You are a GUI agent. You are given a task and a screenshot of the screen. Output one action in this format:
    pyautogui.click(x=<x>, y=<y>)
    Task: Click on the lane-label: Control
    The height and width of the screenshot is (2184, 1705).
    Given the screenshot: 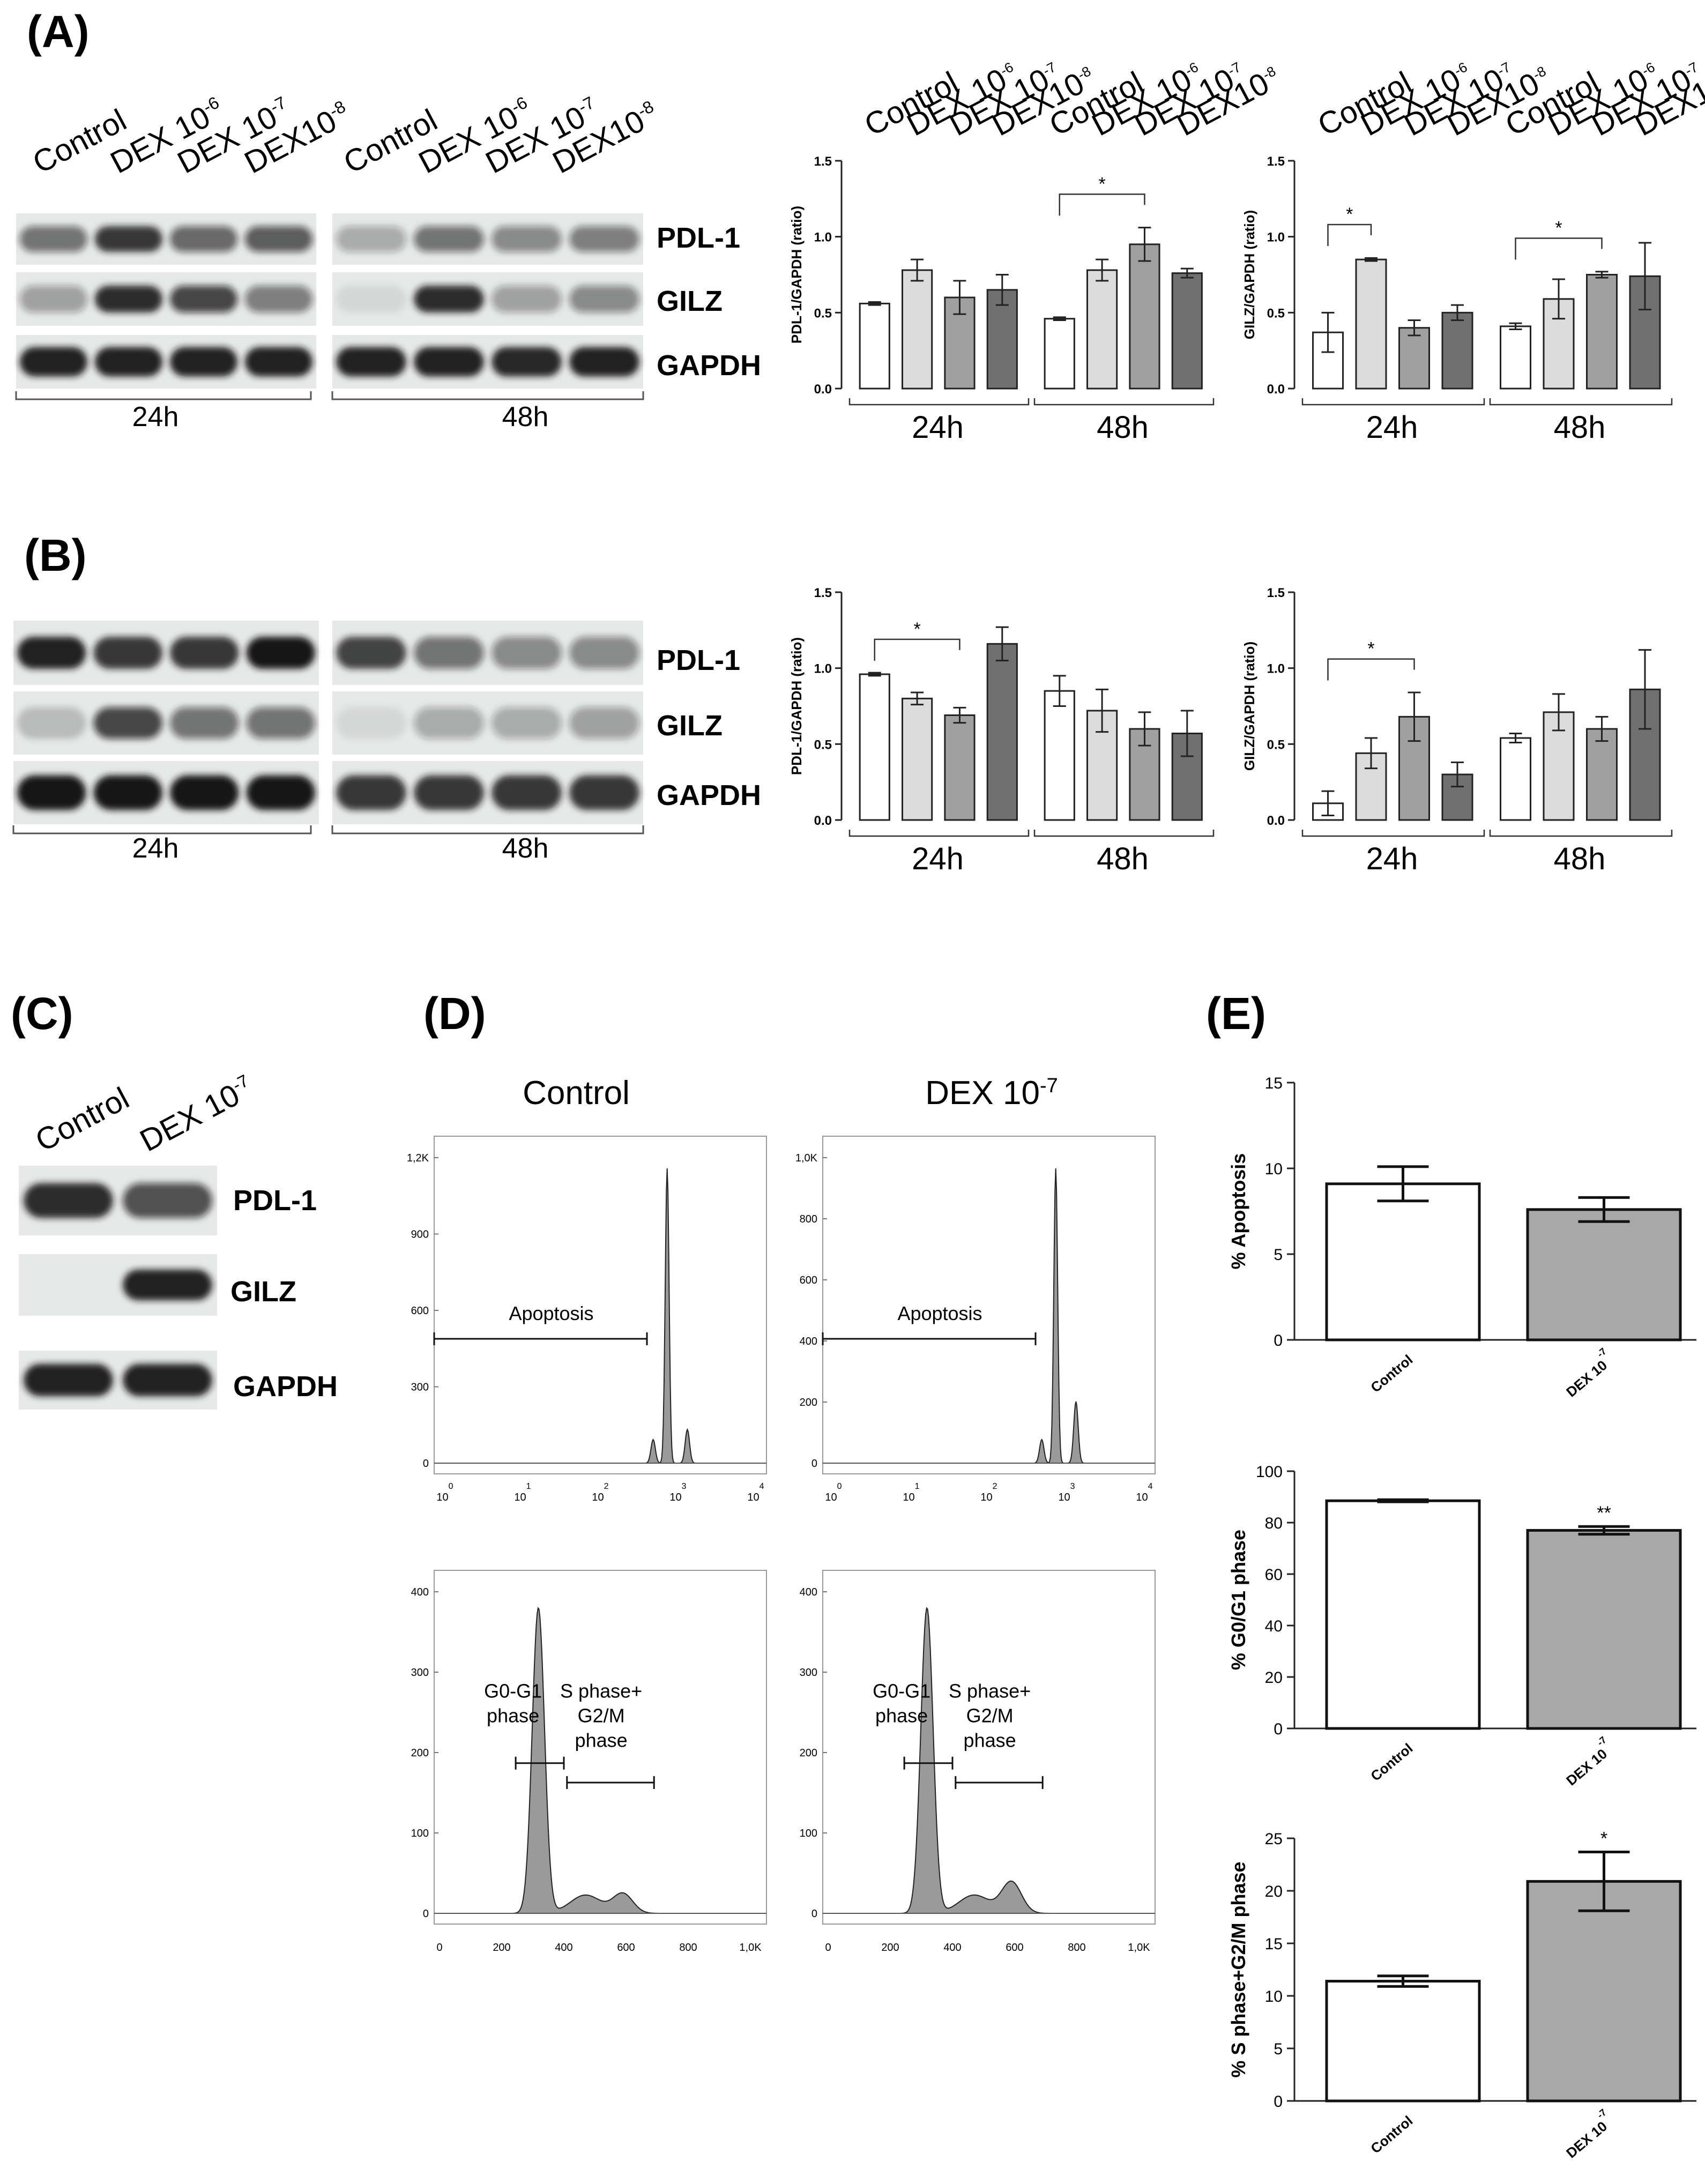 What is the action you would take?
    pyautogui.click(x=83, y=1119)
    